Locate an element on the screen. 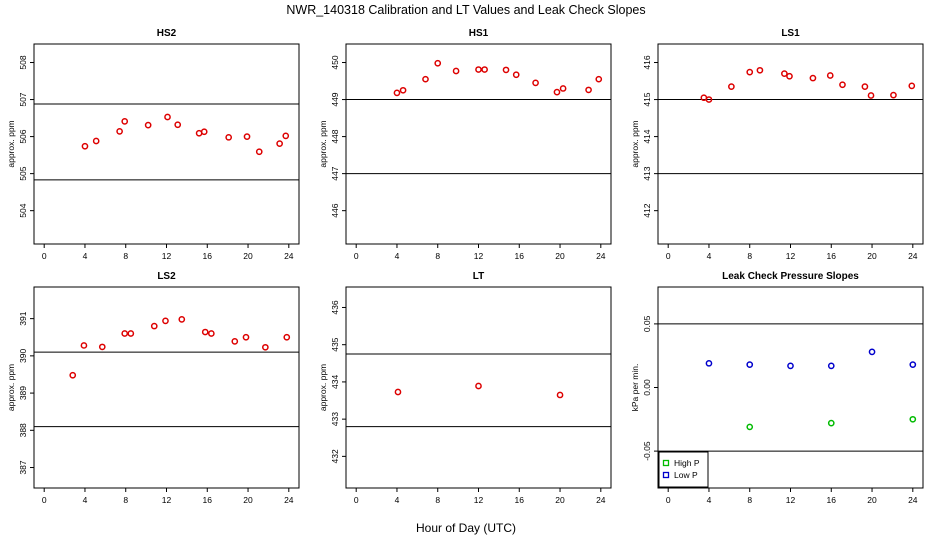 Image resolution: width=936 pixels, height=540 pixels. y-tick-label: 415 is located at coordinates (647, 99).